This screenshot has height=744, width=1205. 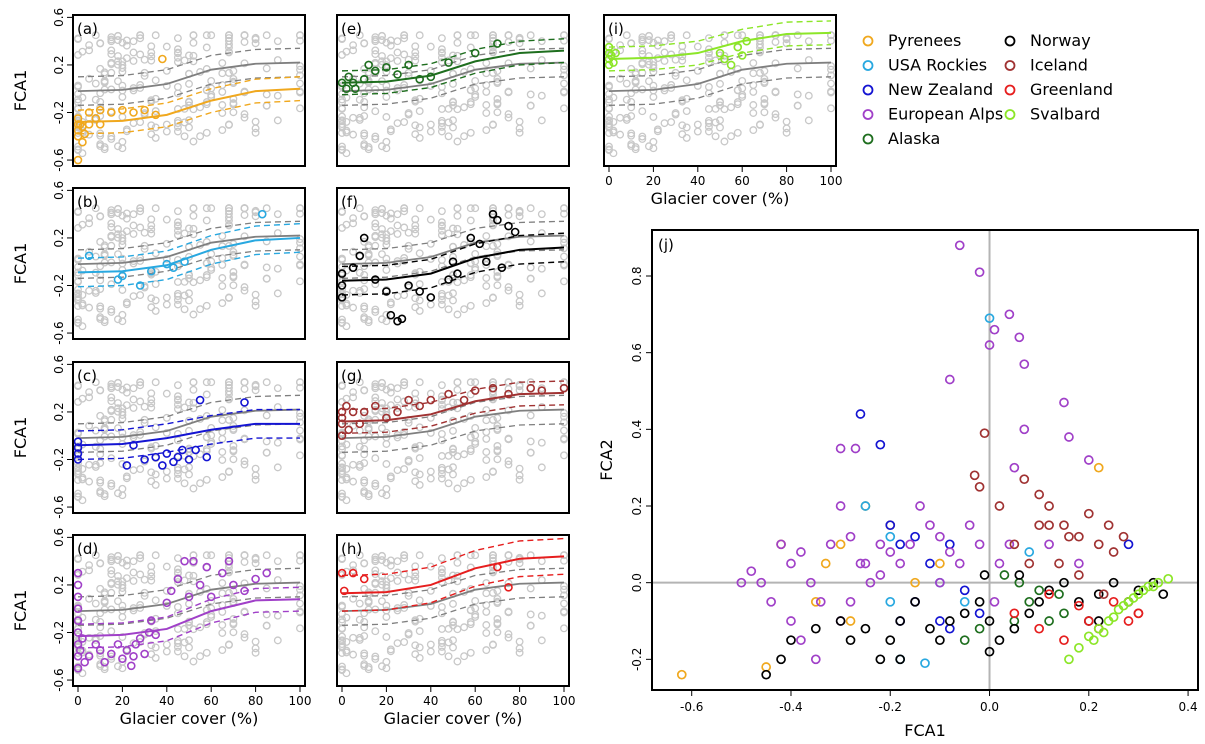 What do you see at coordinates (1059, 65) in the screenshot?
I see `legend-label: Iceland` at bounding box center [1059, 65].